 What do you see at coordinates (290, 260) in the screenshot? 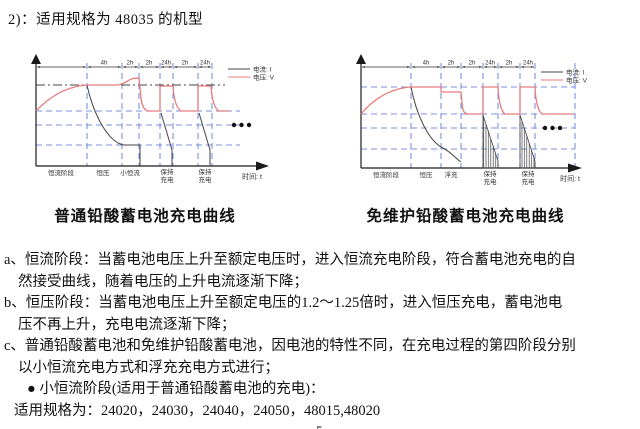
I see `paragraph-a-line-1: a、恒流阶段：当蓄电池电压上升至额定电压时，进入恒流充电阶段，符合蓄电池充电的自` at bounding box center [290, 260].